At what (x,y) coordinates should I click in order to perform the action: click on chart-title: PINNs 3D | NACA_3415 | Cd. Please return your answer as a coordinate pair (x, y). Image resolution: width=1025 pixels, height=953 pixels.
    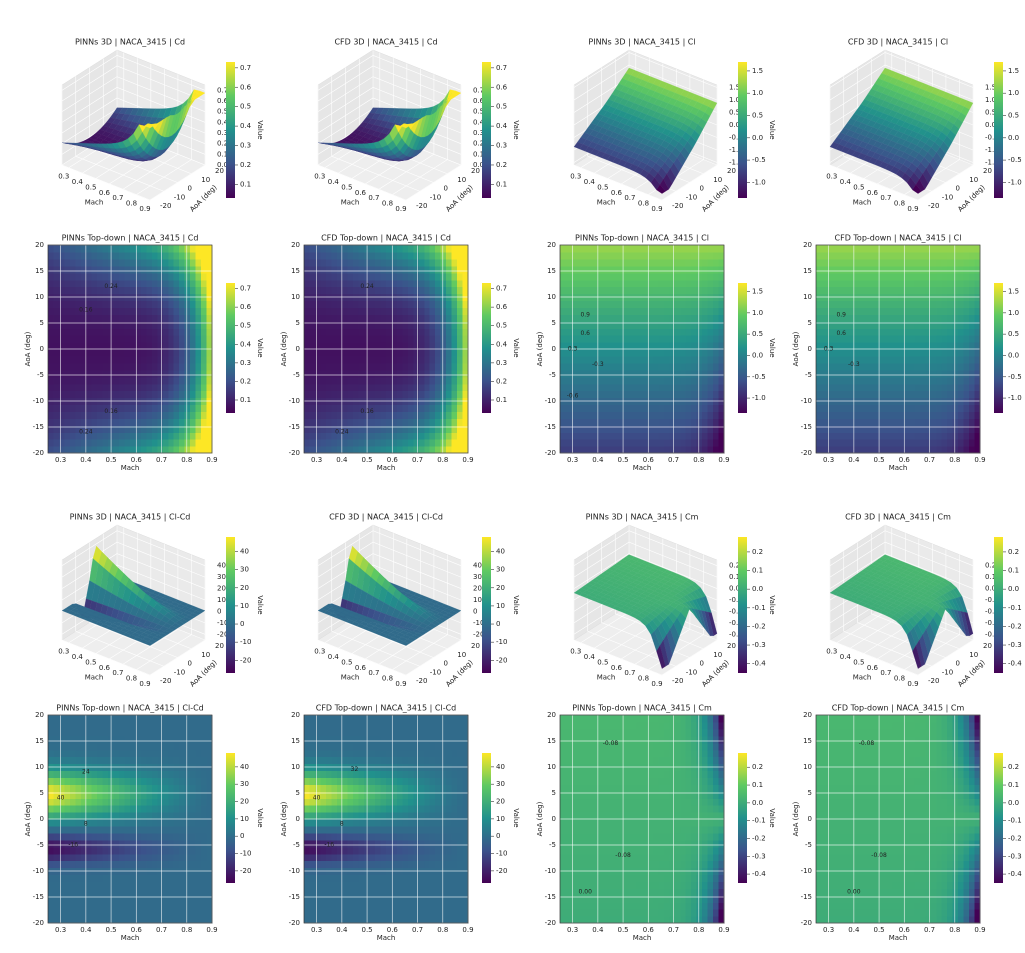
    Looking at the image, I should click on (130, 42).